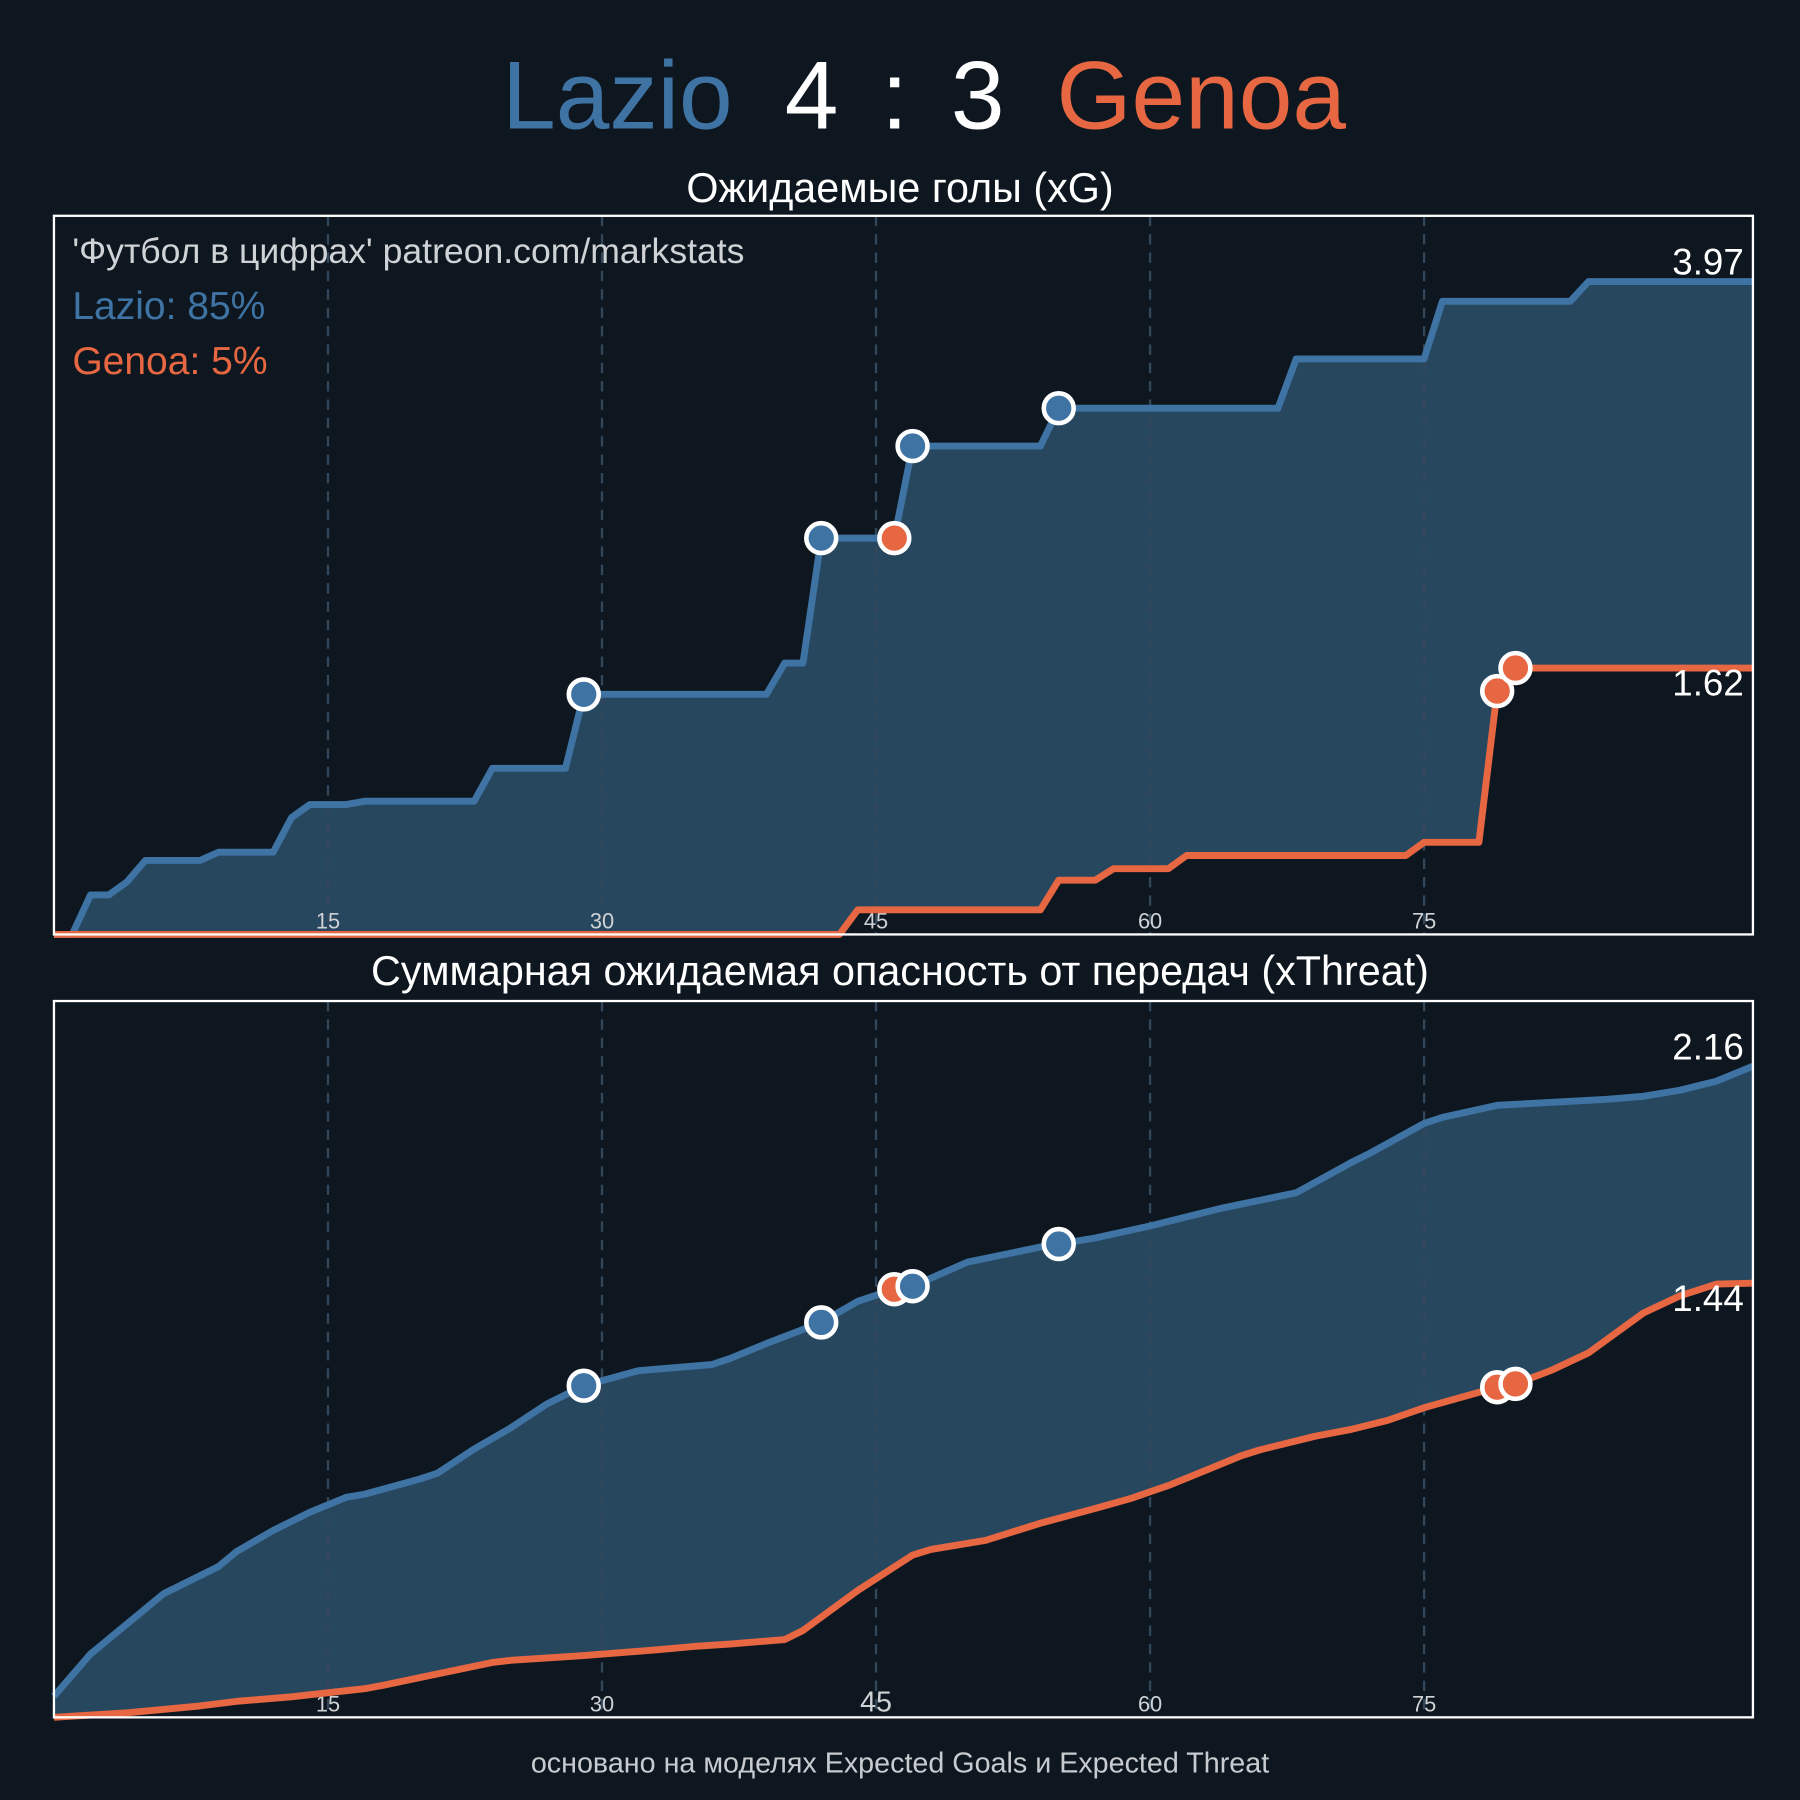 The height and width of the screenshot is (1800, 1800). I want to click on home-team: Lazio, so click(617, 96).